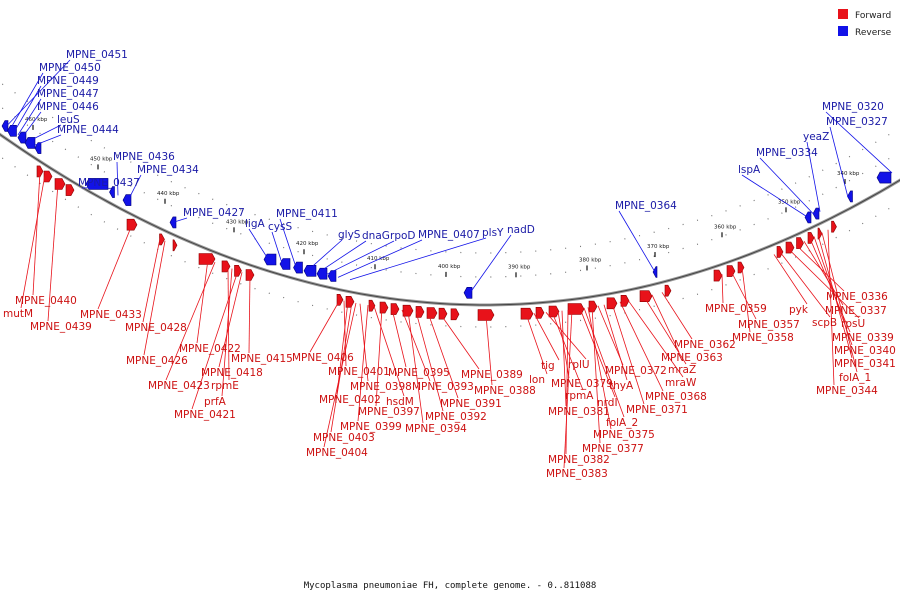 The width and height of the screenshot is (900, 600). Describe the element at coordinates (579, 365) in the screenshot. I see `forward-gene-label: rplU` at that location.